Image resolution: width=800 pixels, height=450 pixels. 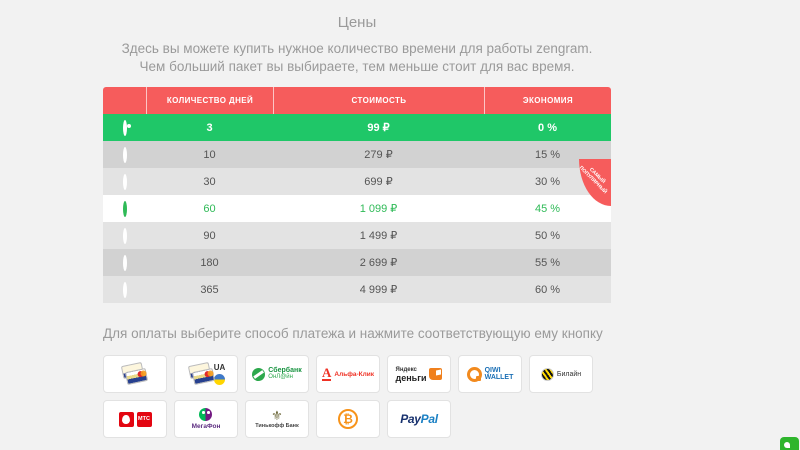 I want to click on header-economy: ЭКОНОМИЯ, so click(x=547, y=100).